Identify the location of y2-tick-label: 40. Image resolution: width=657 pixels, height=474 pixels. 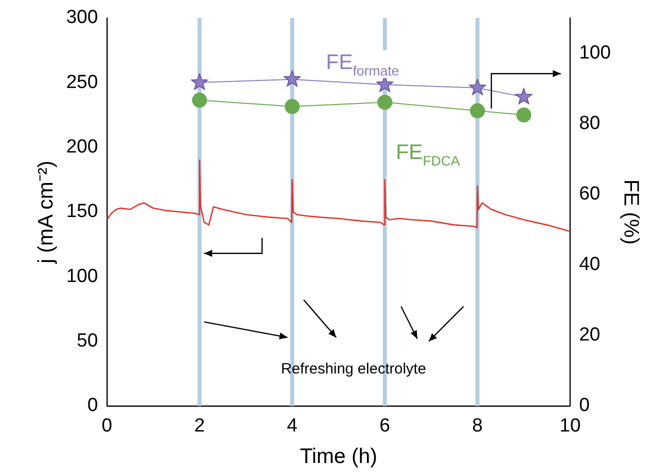
(589, 265).